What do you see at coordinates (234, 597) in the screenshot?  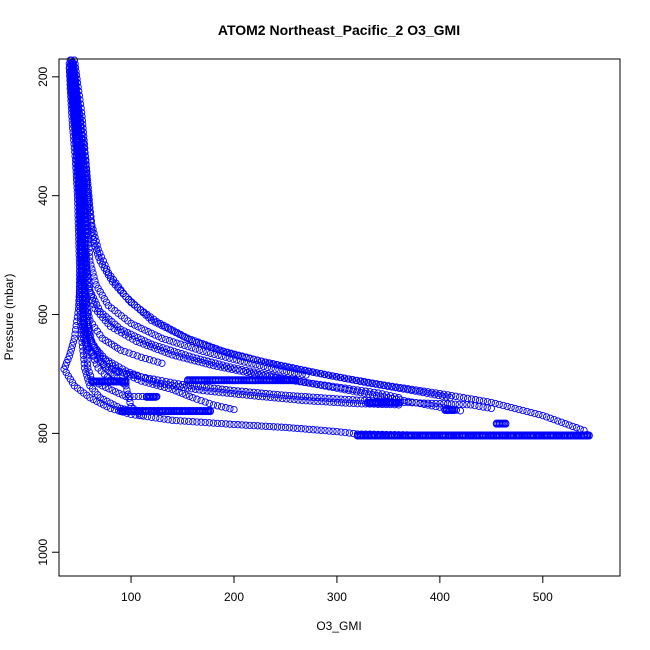 I see `x-tick-label: 200` at bounding box center [234, 597].